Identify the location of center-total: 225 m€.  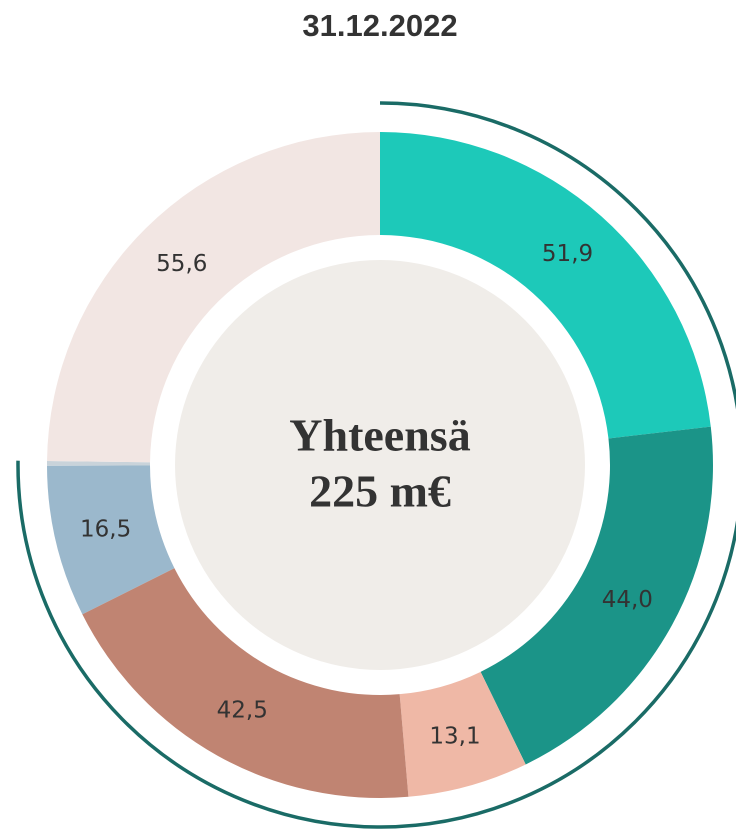
(380, 491).